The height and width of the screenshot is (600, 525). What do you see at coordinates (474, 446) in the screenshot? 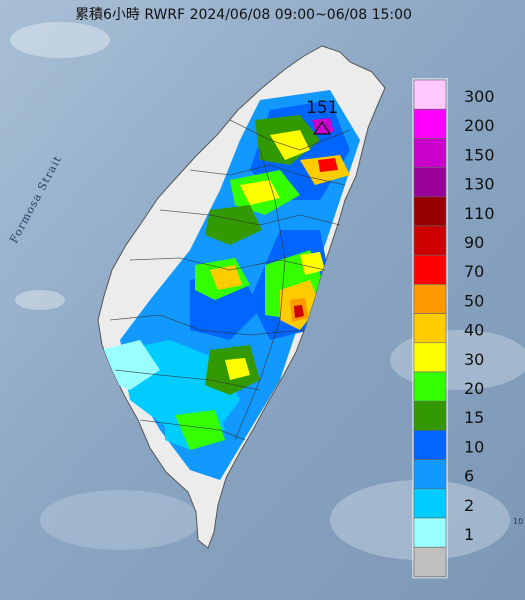
I see `legend-label: 10` at bounding box center [474, 446].